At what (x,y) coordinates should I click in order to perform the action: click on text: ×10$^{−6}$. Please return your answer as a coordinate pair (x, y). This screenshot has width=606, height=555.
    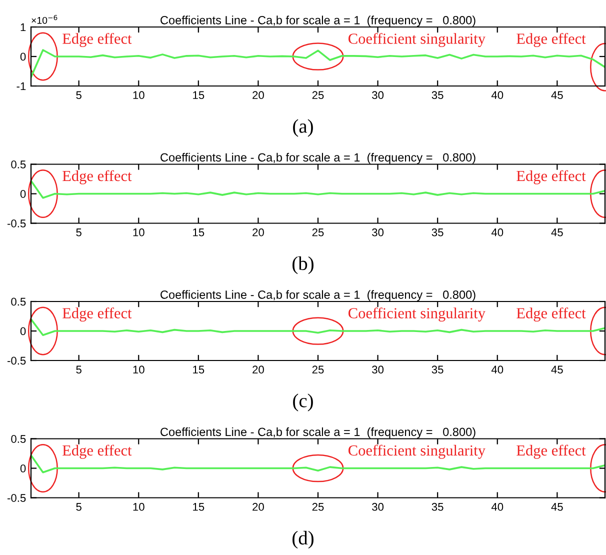
    Looking at the image, I should click on (45, 19).